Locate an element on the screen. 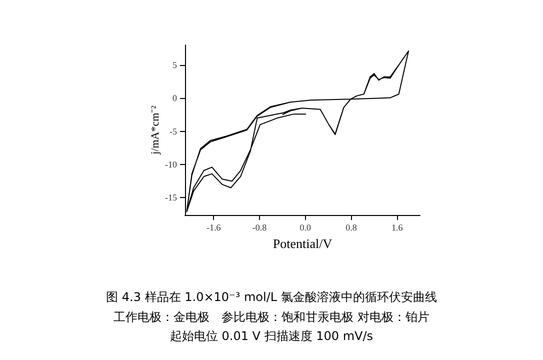 This screenshot has height=360, width=543. x-tick-label: -0.8 is located at coordinates (260, 227).